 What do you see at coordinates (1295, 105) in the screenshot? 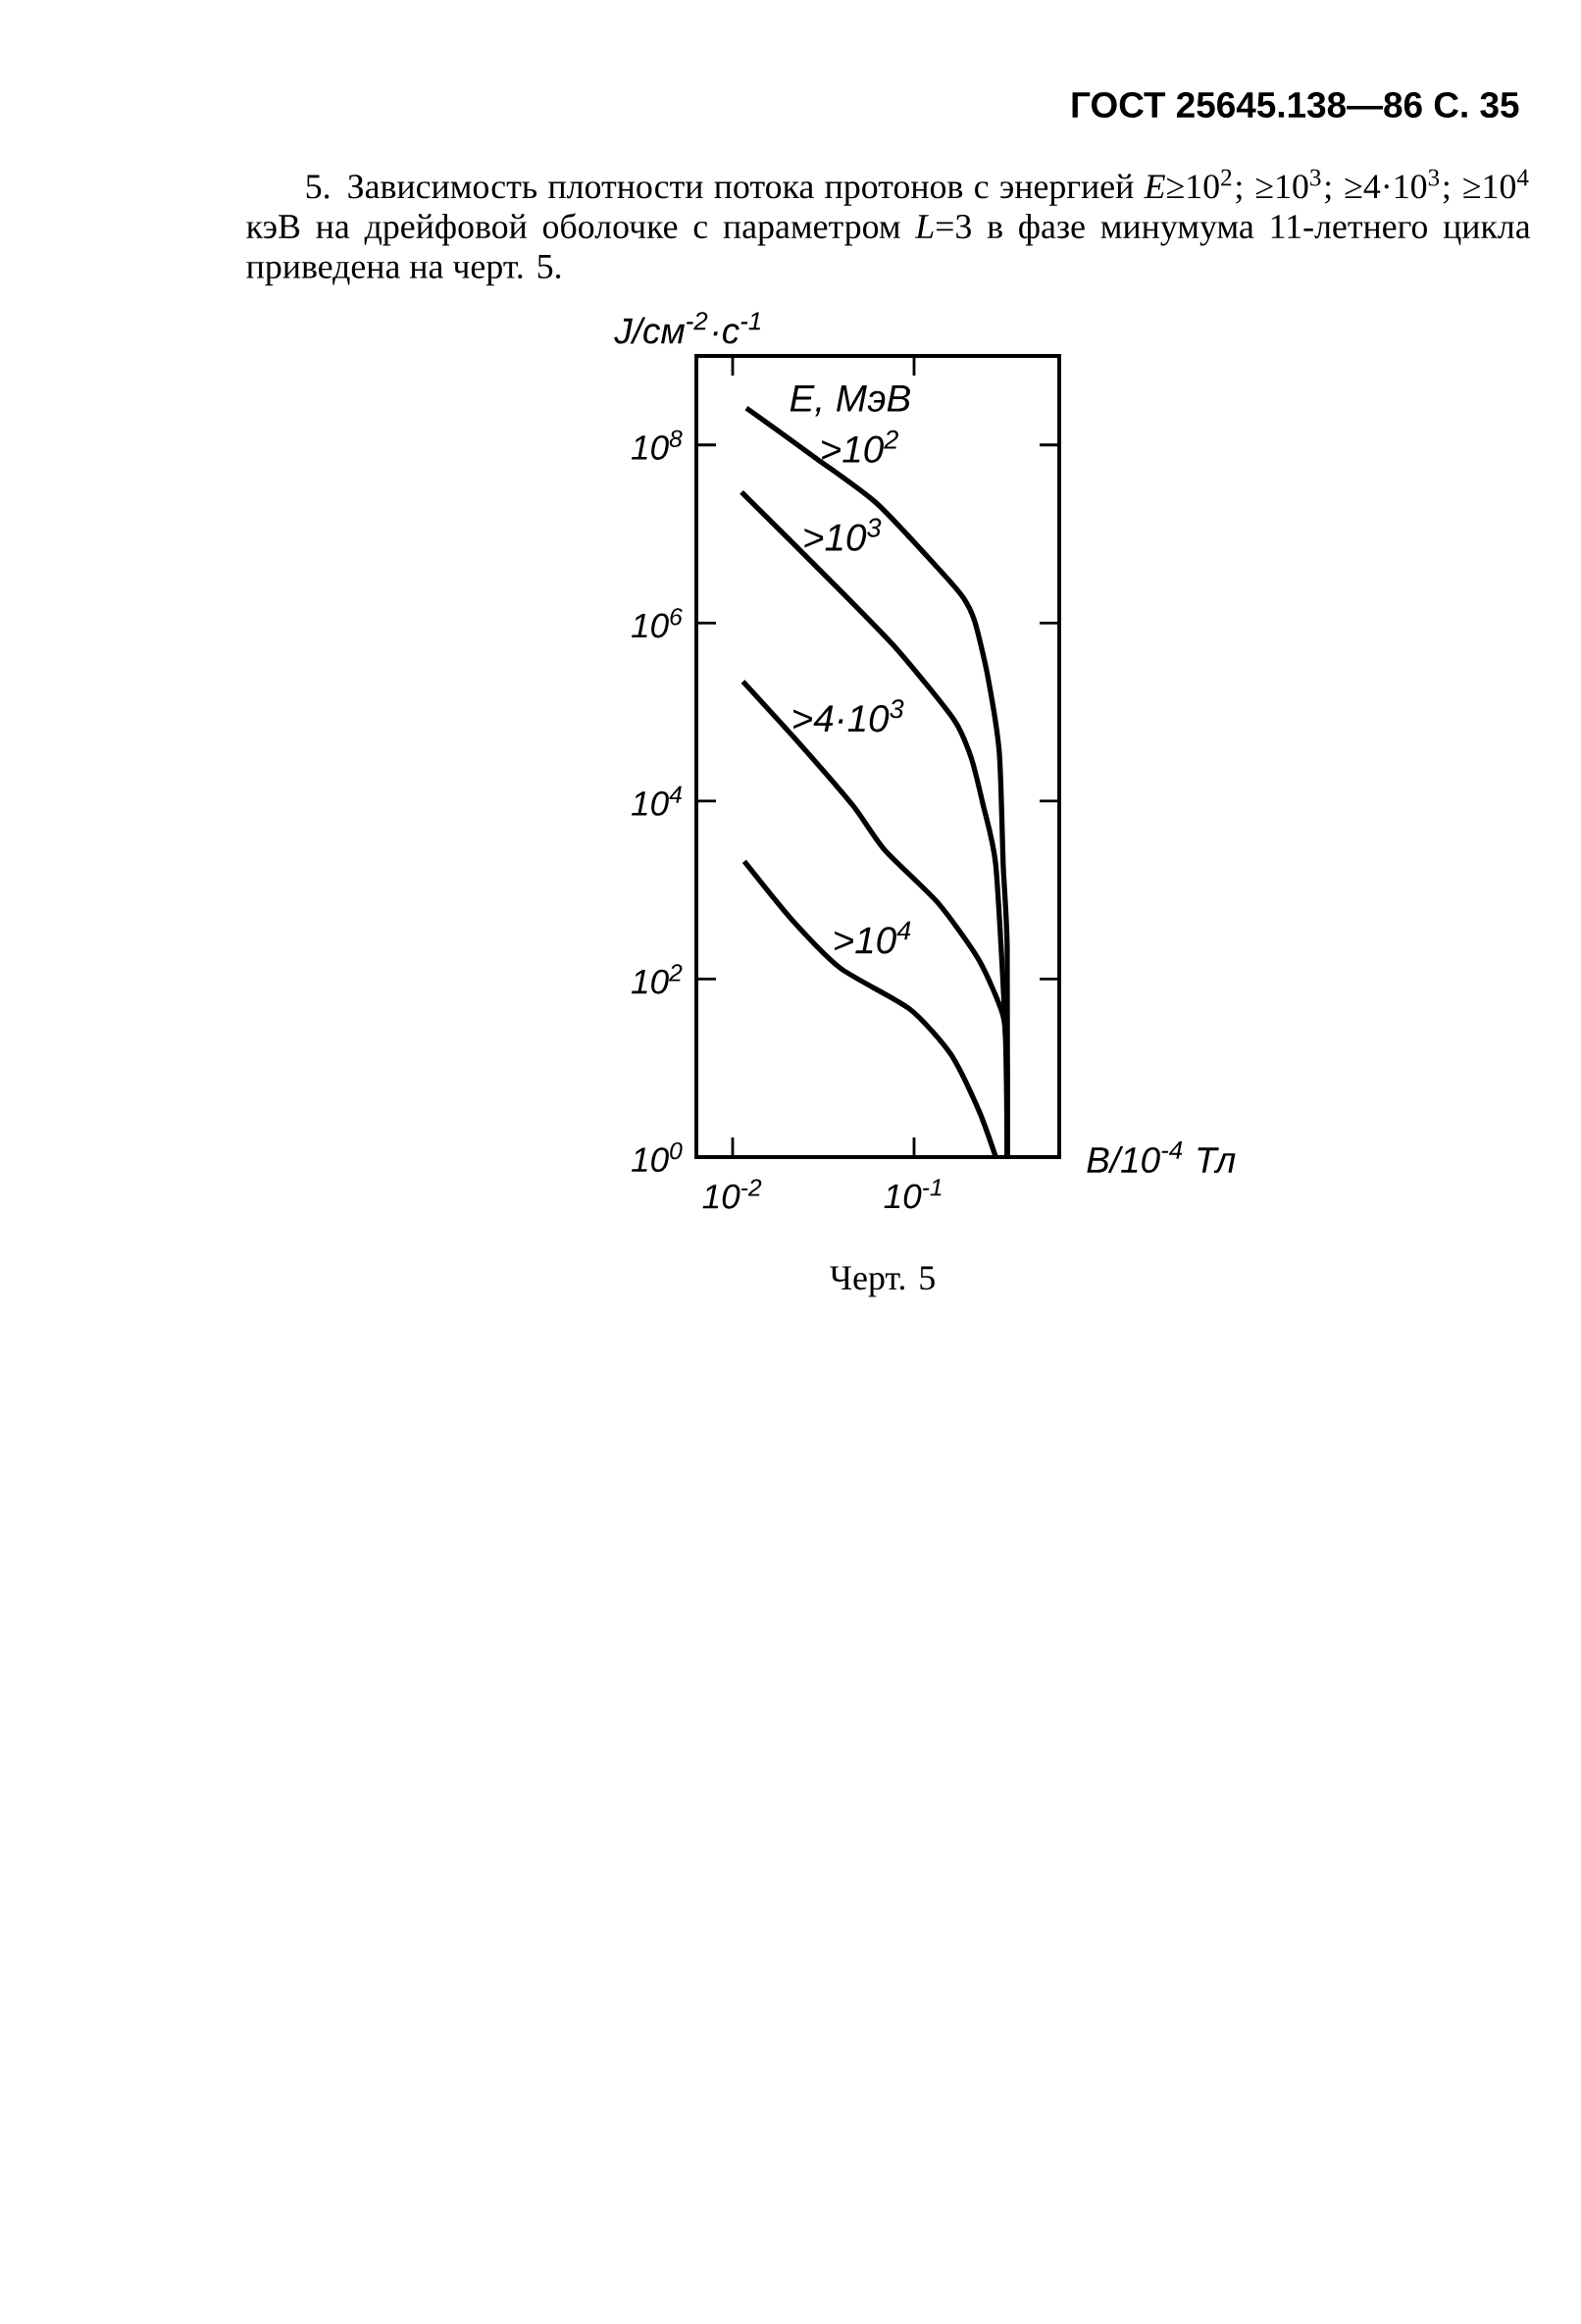
I see `text: ГОСТ 25645.138—86 С. 35` at bounding box center [1295, 105].